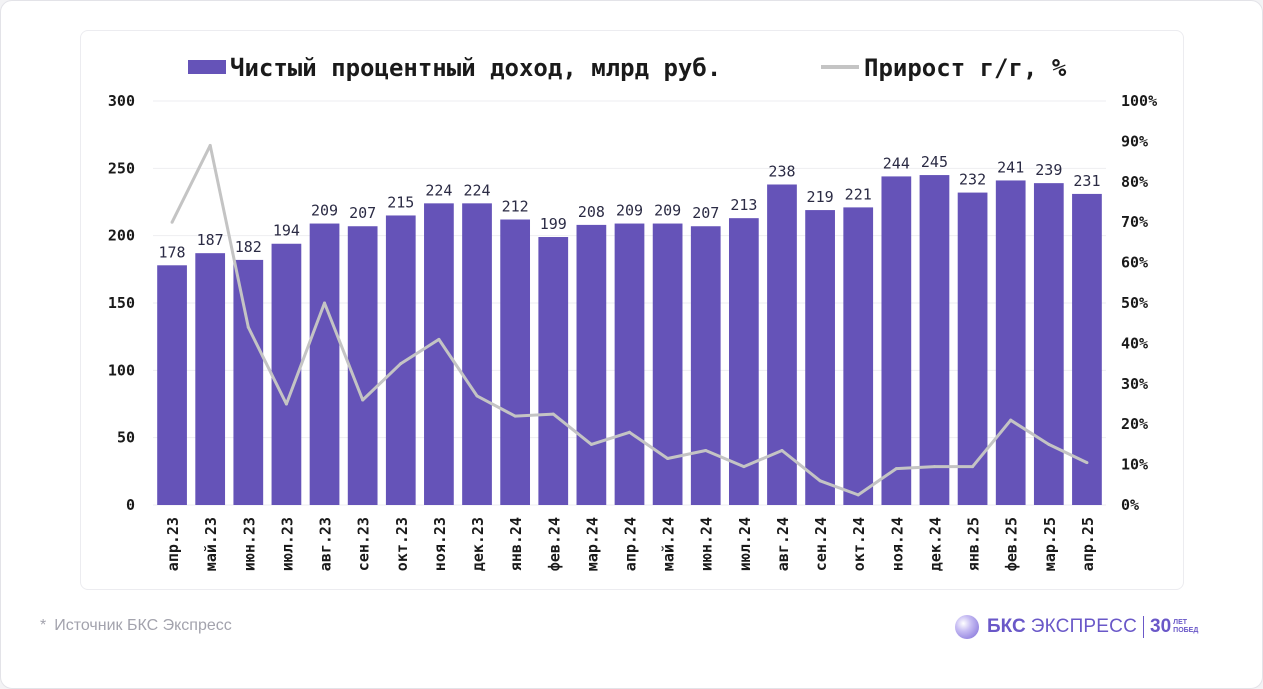 The image size is (1263, 689). Describe the element at coordinates (402, 544) in the screenshot. I see `x-tick-label: окт.23` at that location.